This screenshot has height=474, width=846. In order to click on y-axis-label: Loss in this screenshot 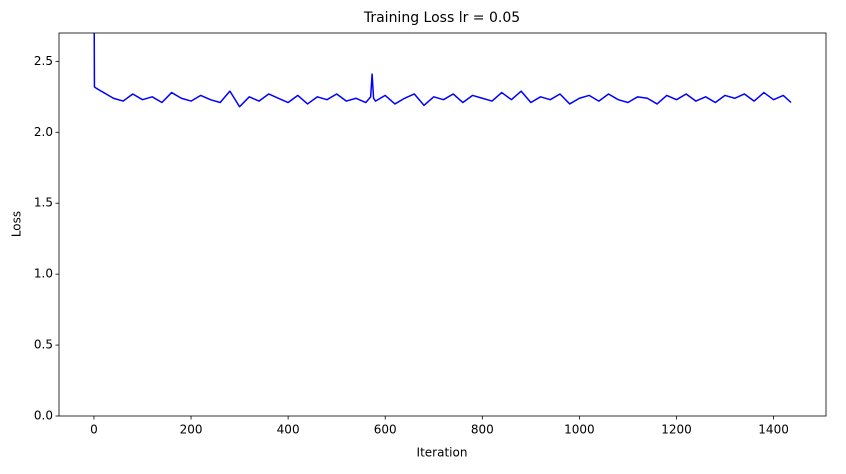, I will do `click(17, 224)`.